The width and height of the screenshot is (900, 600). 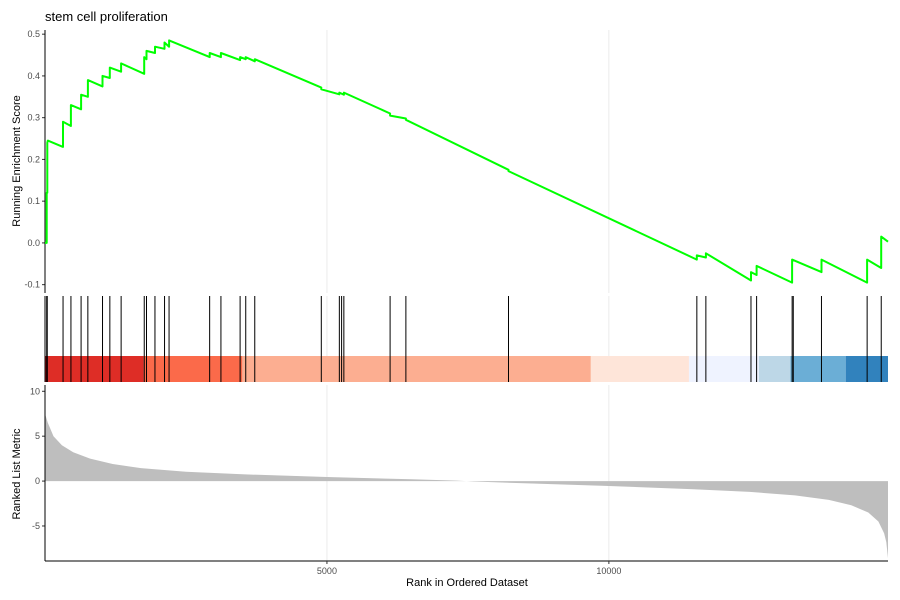 I want to click on x-axis-title: Rank in Ordered Dataset, so click(x=467, y=583).